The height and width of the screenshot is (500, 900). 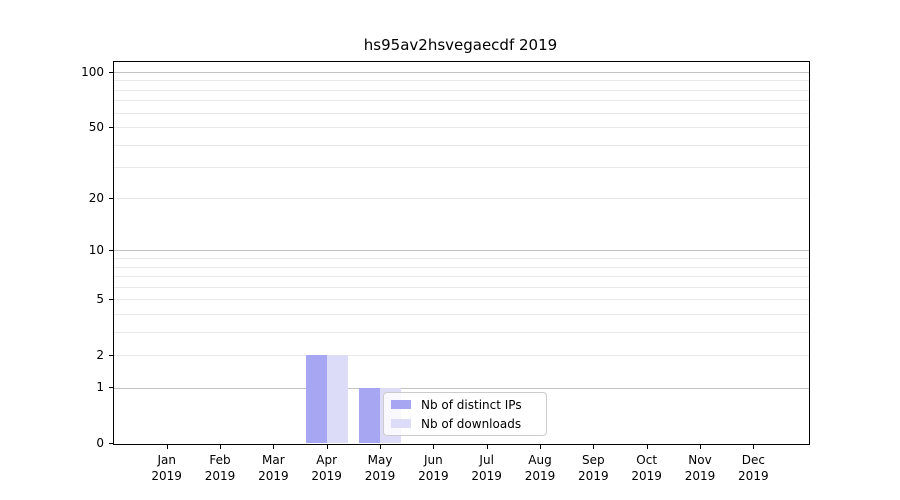 What do you see at coordinates (273, 467) in the screenshot?
I see `x-tick-label: Mar 2019` at bounding box center [273, 467].